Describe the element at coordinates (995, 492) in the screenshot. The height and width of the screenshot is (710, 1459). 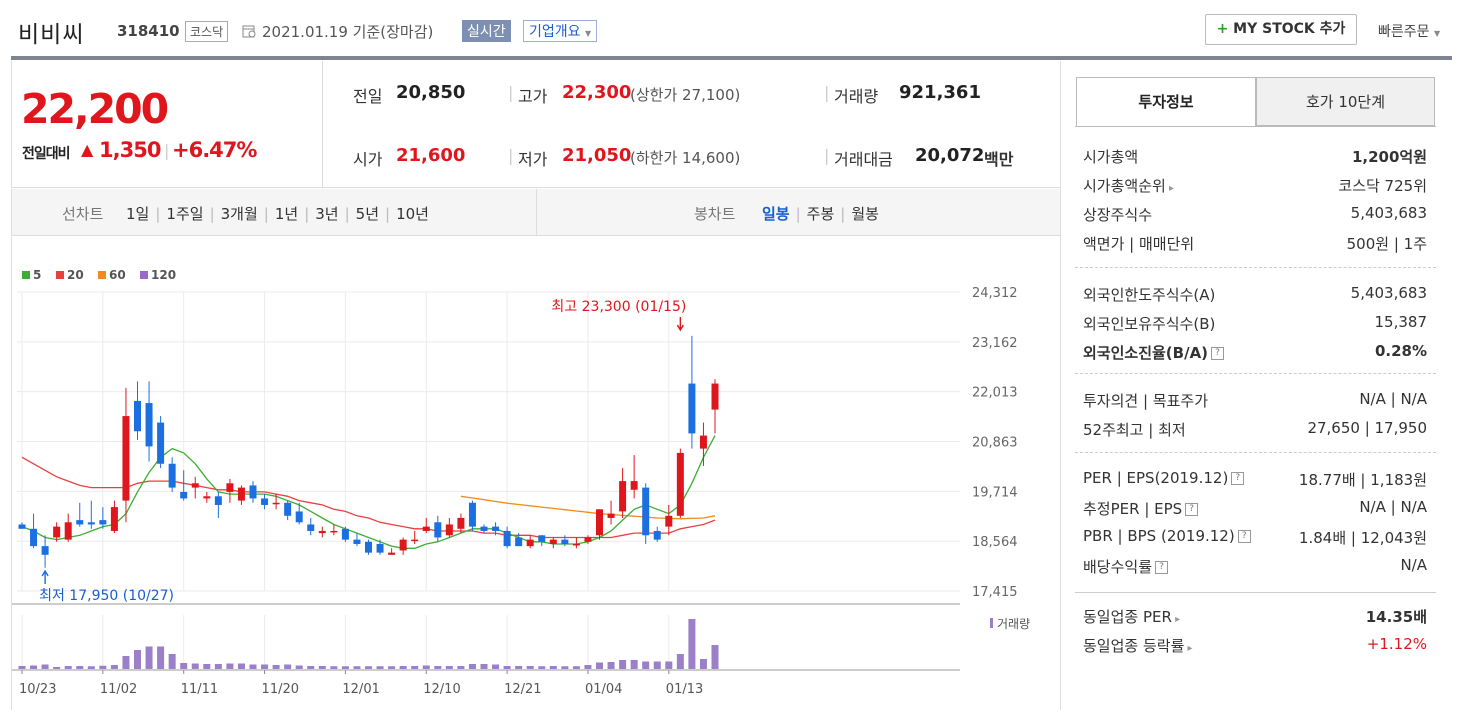
I see `y-tick-label: 19,714` at that location.